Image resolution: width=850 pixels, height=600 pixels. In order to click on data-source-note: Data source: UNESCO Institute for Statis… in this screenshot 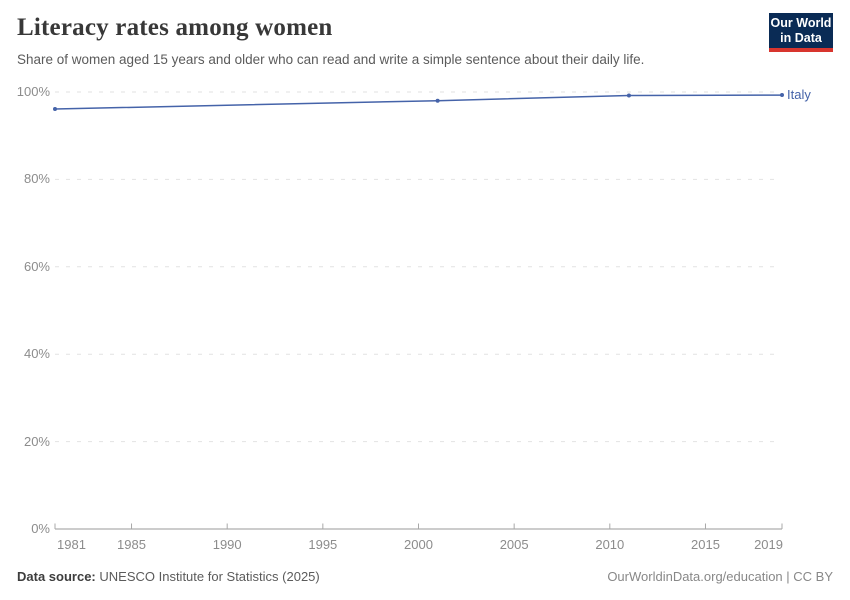, I will do `click(168, 576)`.